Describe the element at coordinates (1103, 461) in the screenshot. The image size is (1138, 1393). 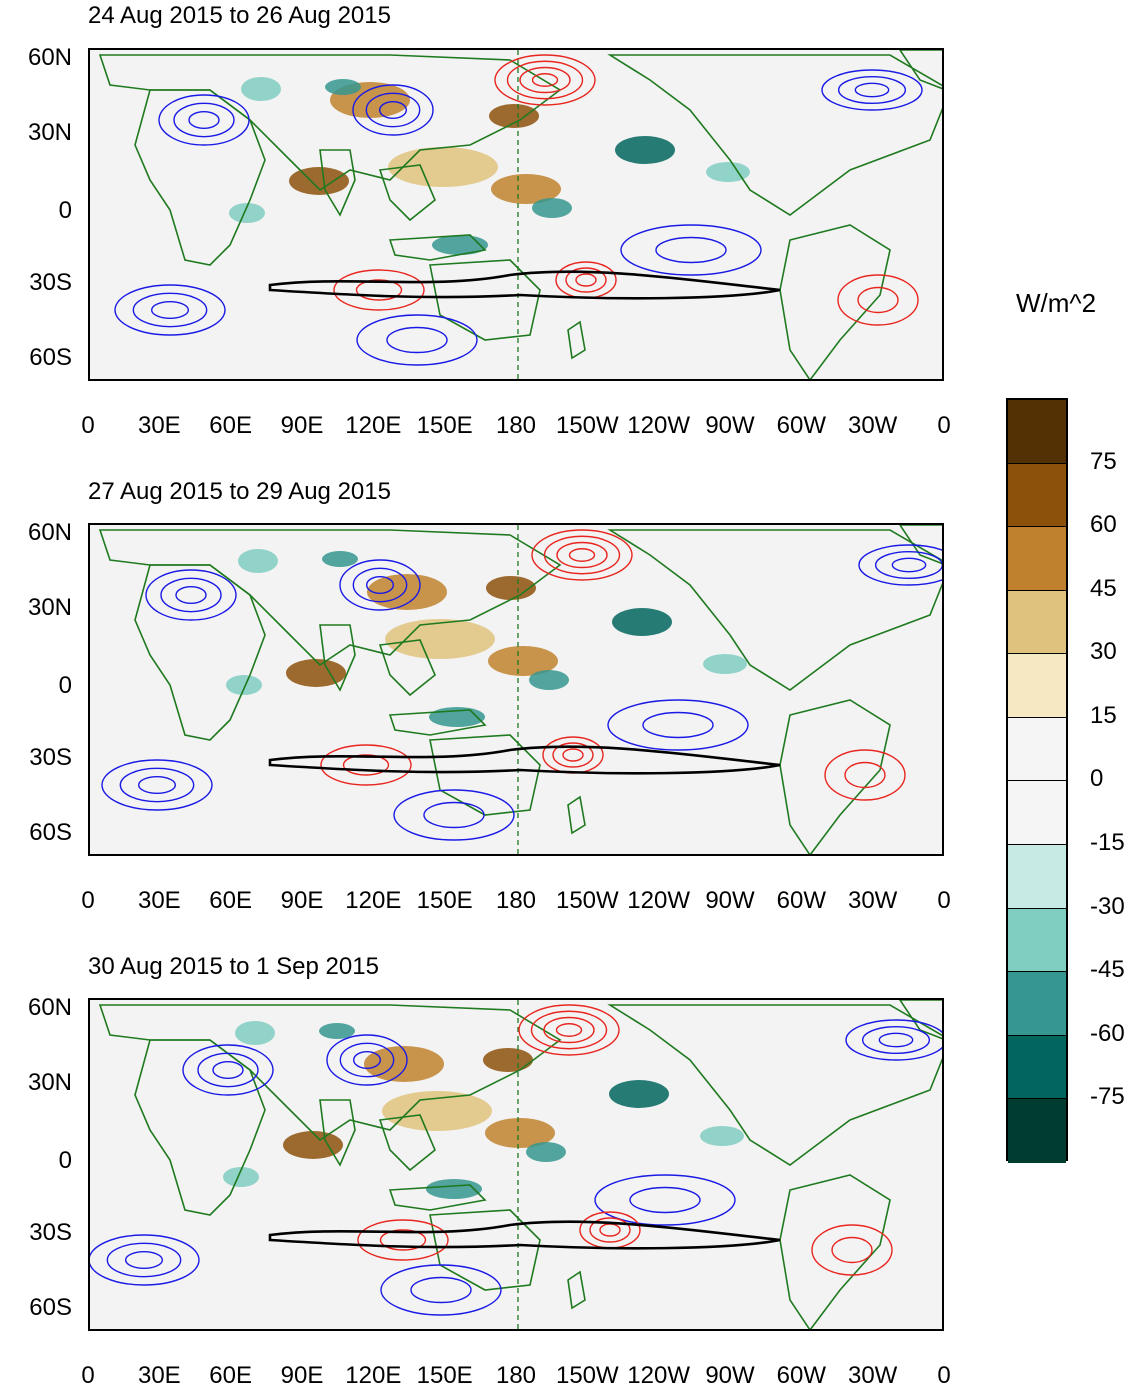
I see `colorbar-tick-label: 75` at that location.